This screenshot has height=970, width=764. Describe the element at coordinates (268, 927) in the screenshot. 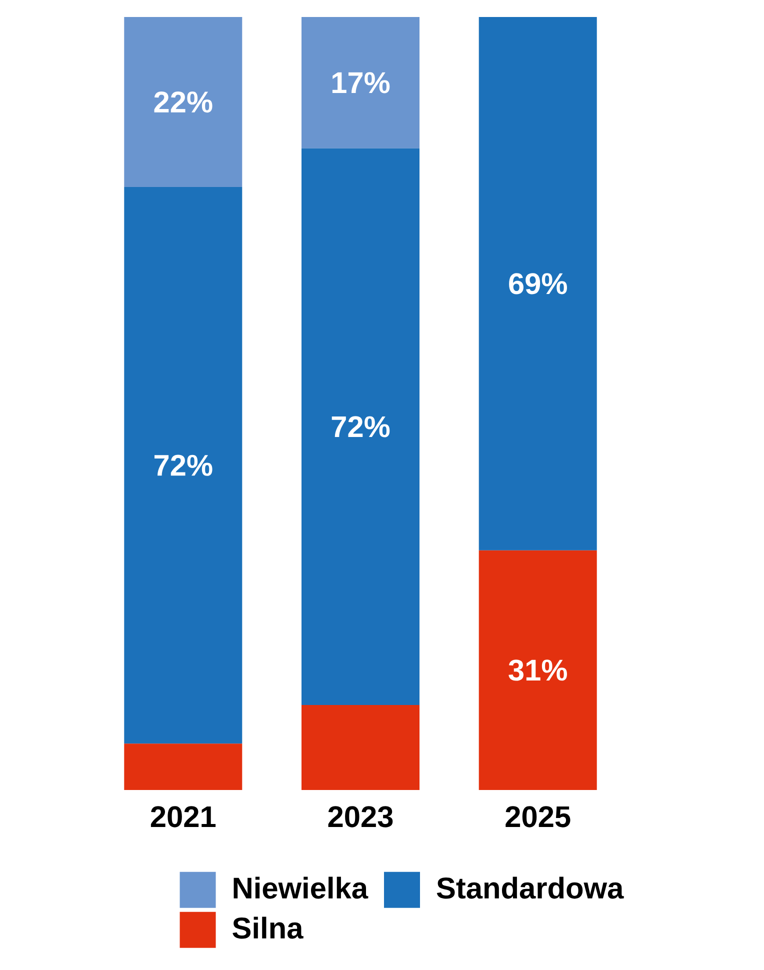

I see `legend-label: Silna` at that location.